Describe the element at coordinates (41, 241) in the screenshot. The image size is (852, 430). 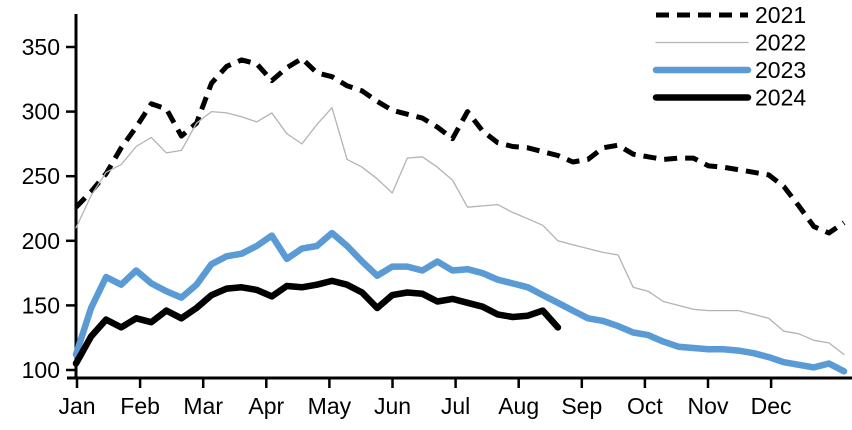
I see `y-tick-label: 200` at that location.